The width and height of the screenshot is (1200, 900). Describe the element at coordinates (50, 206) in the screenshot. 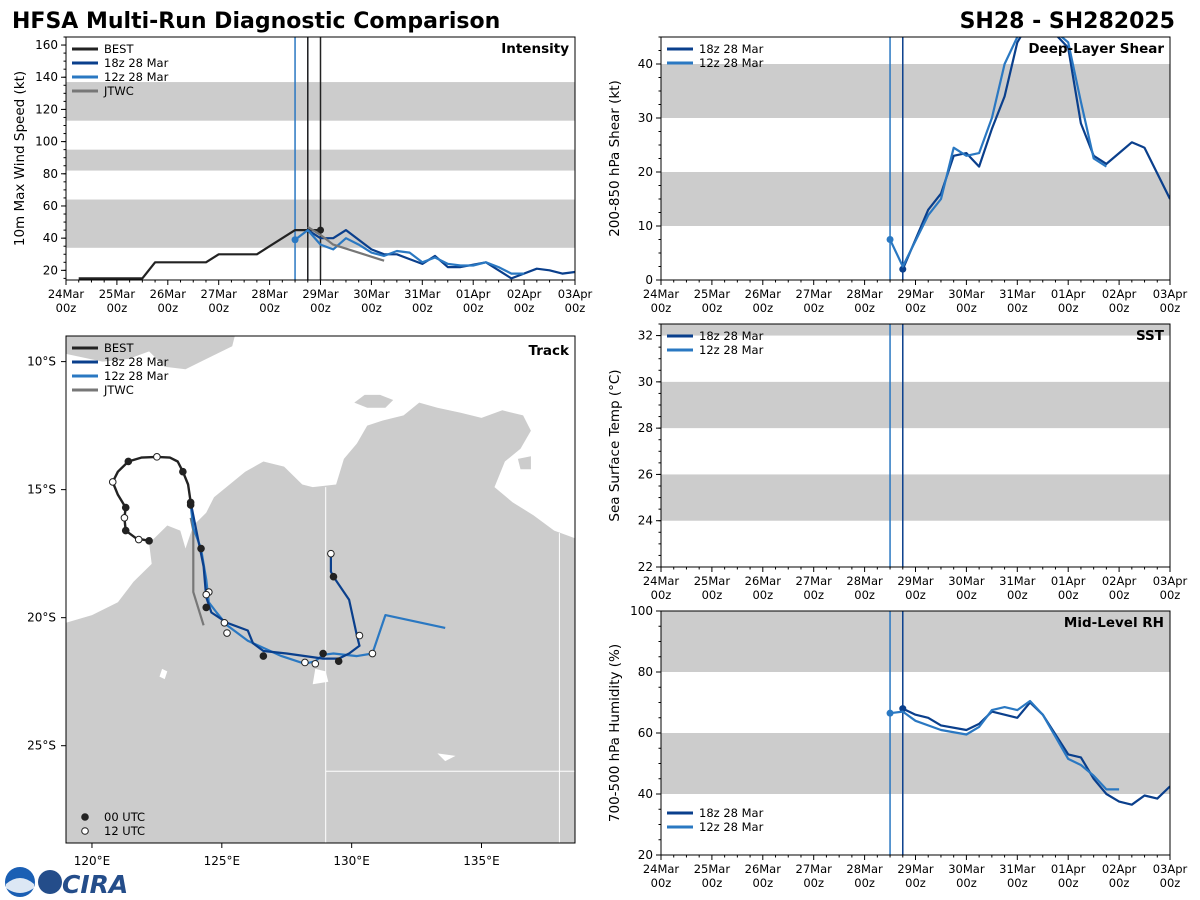

I see `y-tick-label: 60` at that location.